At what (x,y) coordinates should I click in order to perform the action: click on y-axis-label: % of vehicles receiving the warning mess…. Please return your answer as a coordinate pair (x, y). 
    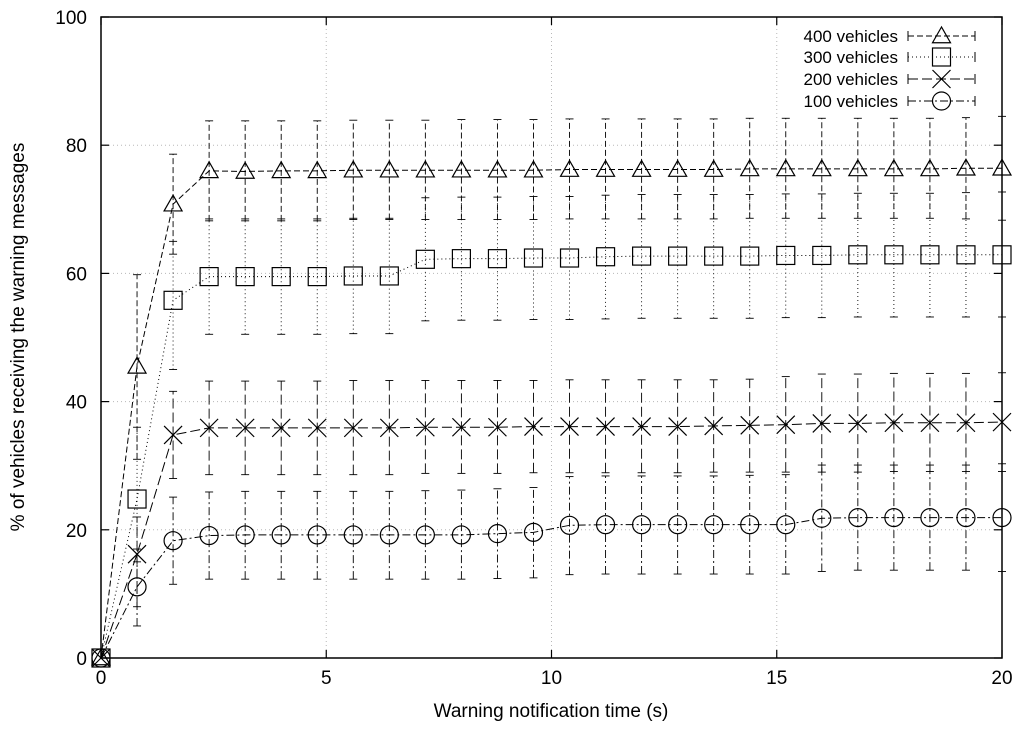
    Looking at the image, I should click on (18, 337).